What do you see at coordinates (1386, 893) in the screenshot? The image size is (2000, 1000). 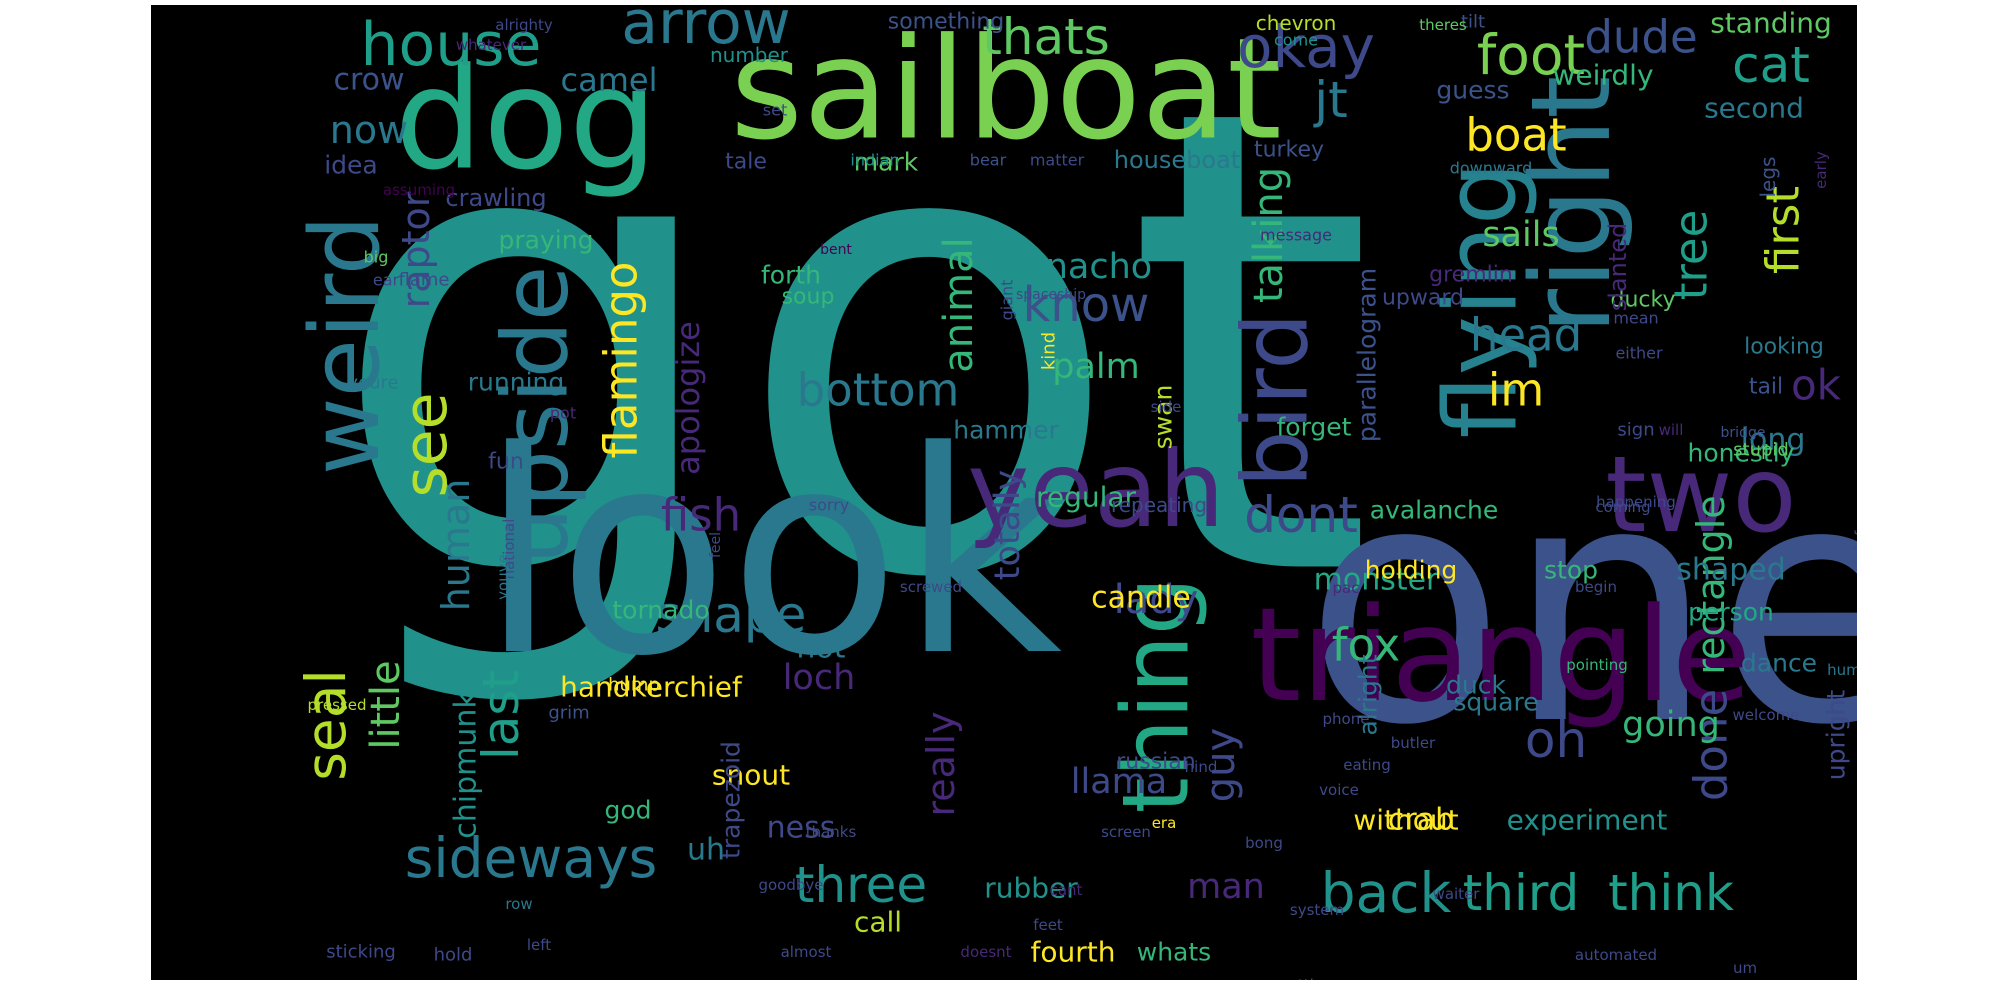 I see `word-back: back` at bounding box center [1386, 893].